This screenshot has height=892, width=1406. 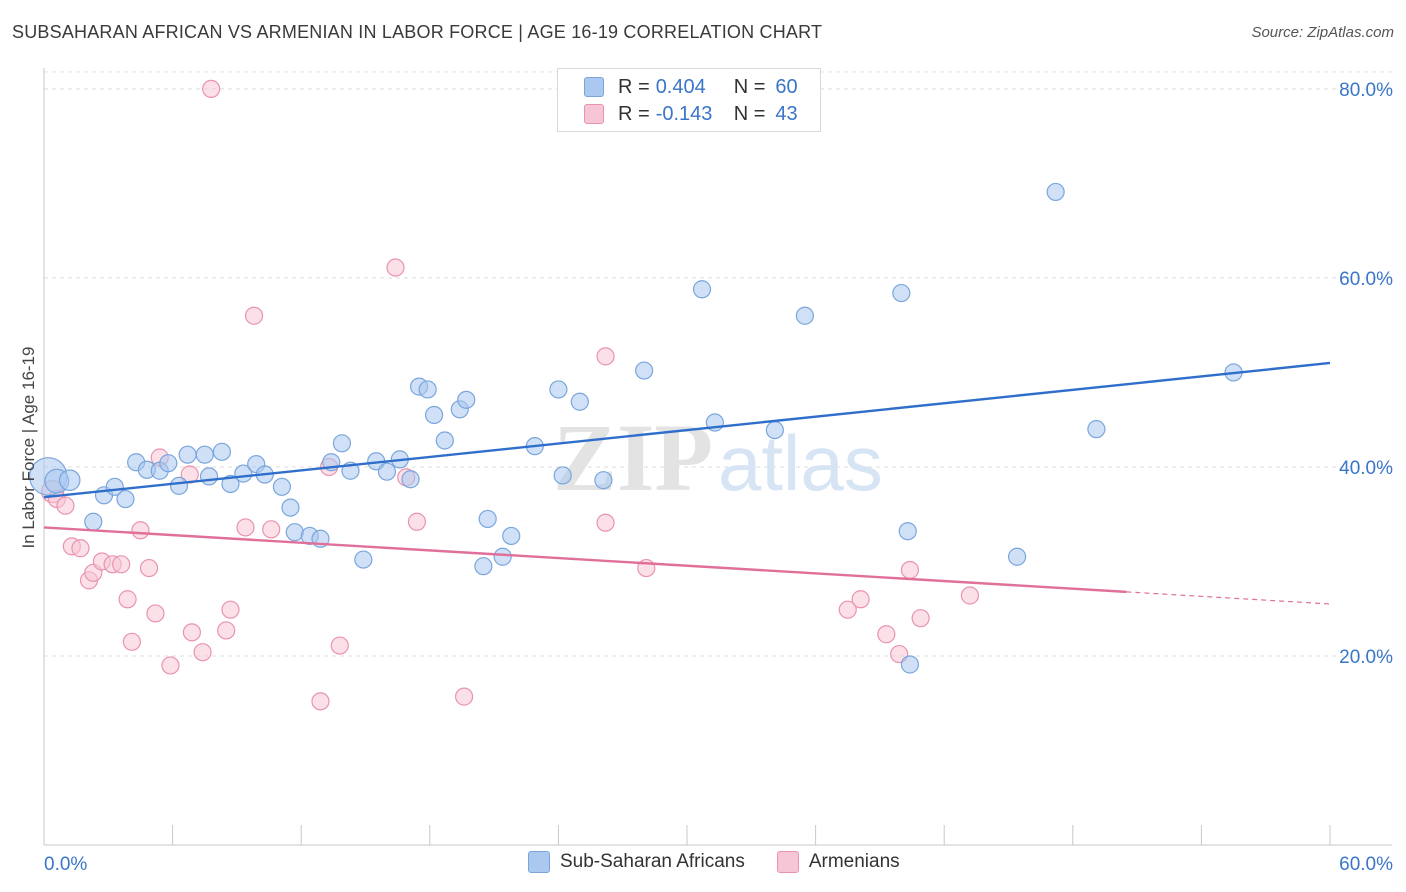 I want to click on stats-r-value: 0.404, so click(x=680, y=86).